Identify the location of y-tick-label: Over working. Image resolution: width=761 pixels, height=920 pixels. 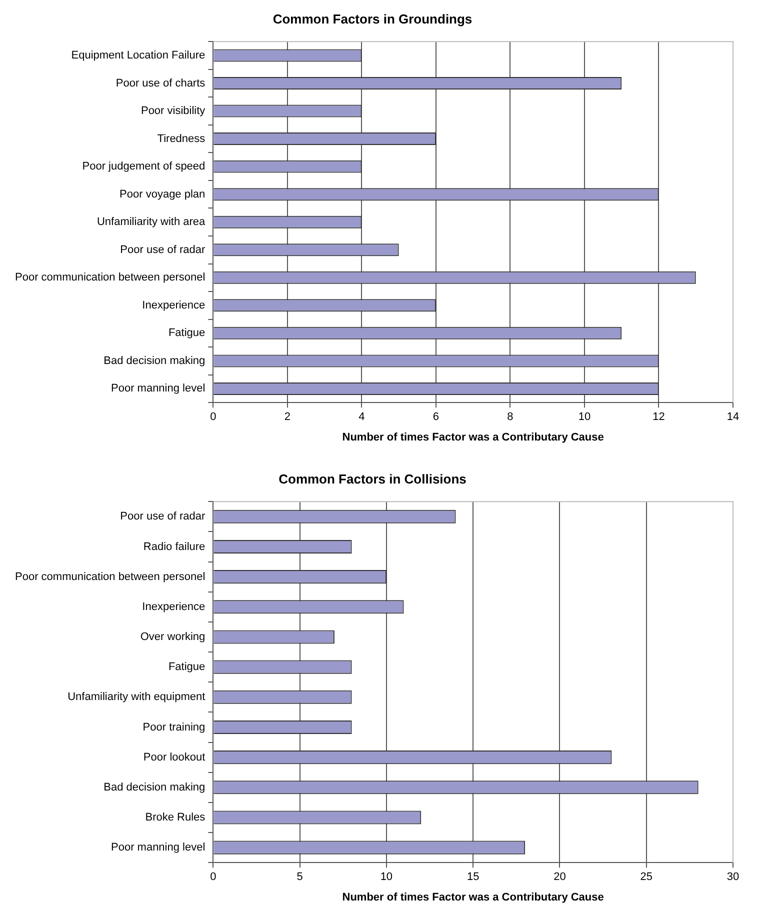
(173, 637).